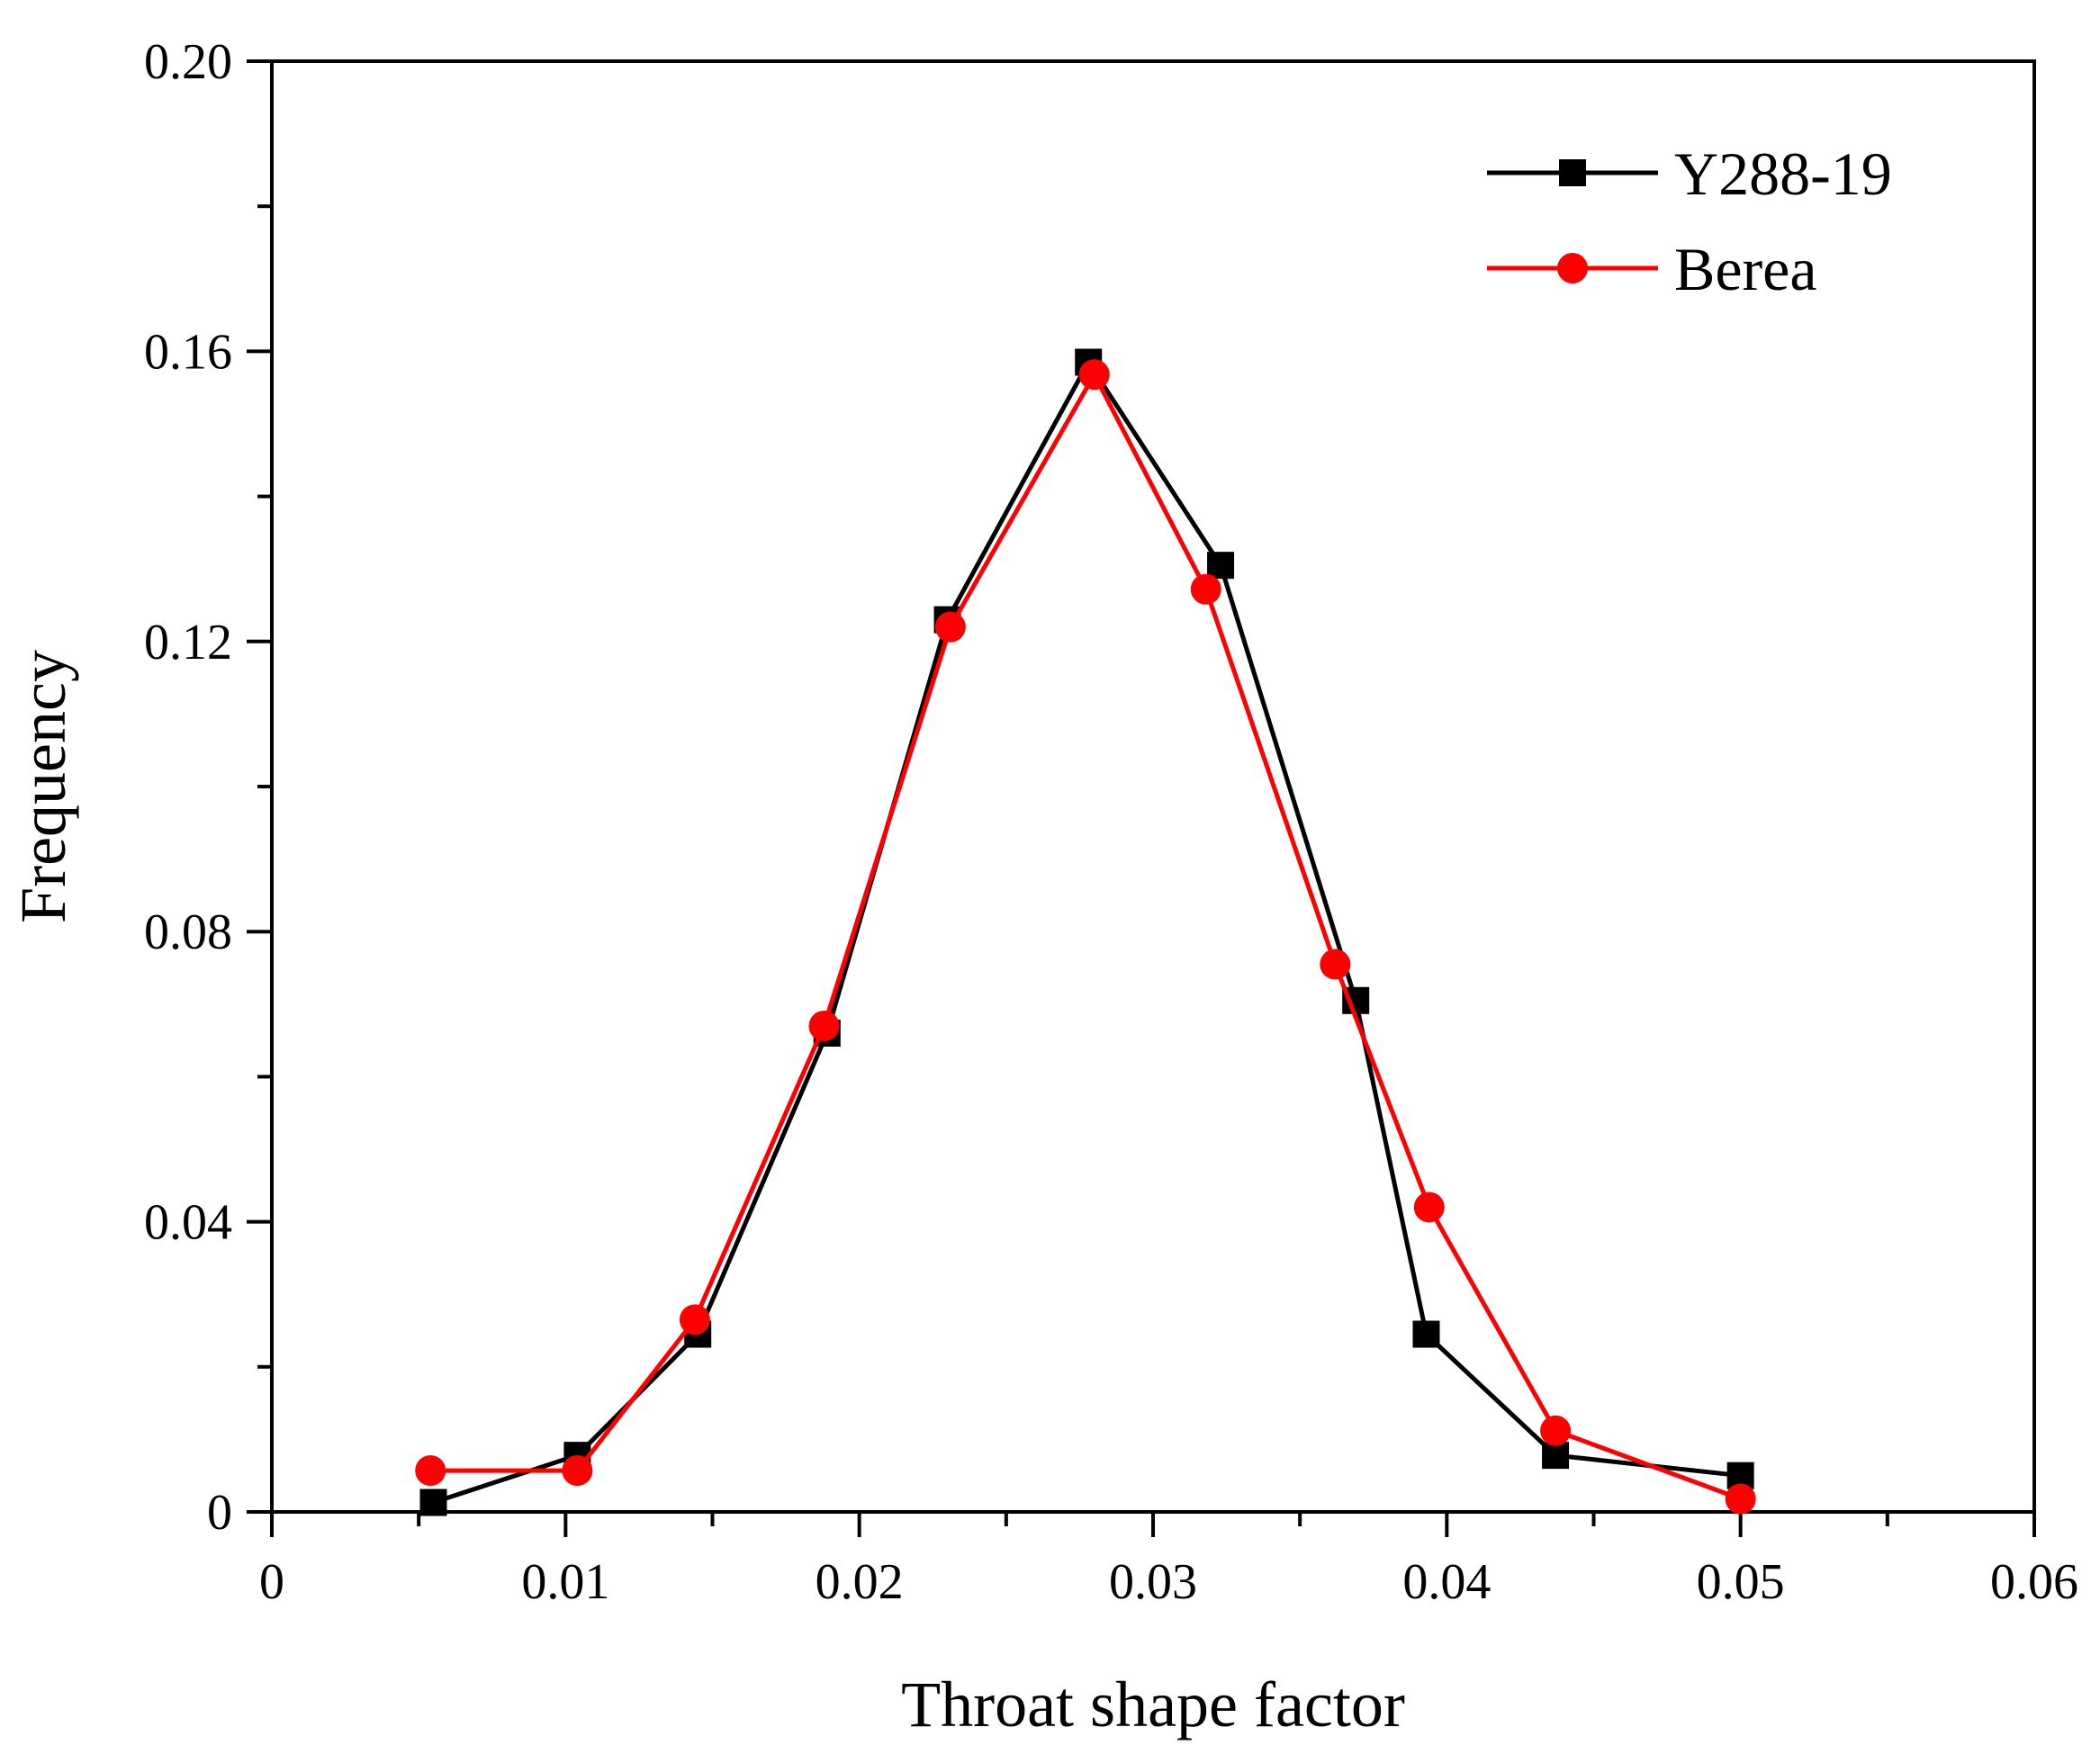 The image size is (2100, 1754). What do you see at coordinates (188, 62) in the screenshot?
I see `y-tick-label: 0.20` at bounding box center [188, 62].